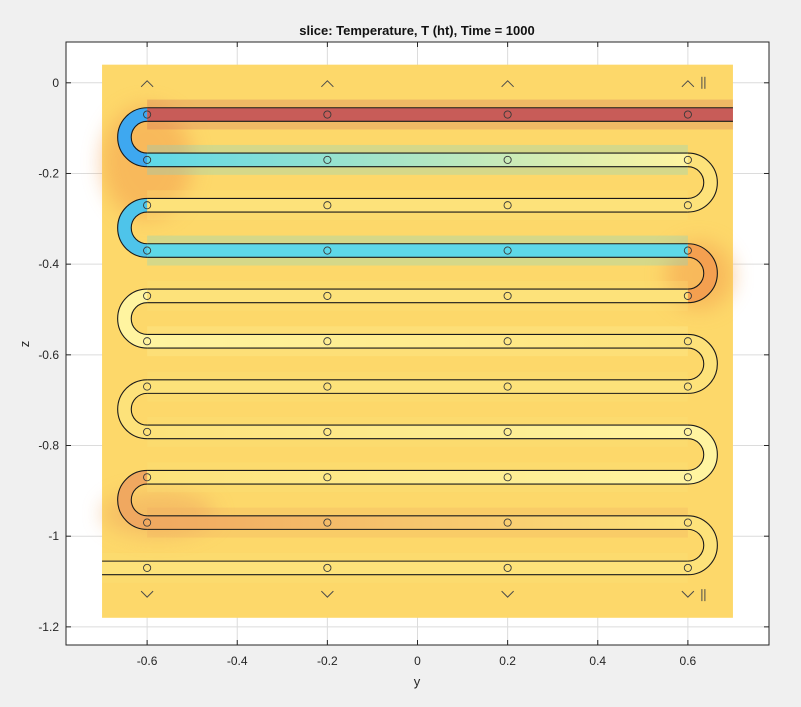 This screenshot has width=801, height=707. Describe the element at coordinates (417, 661) in the screenshot. I see `x-tick-label-3: 0` at that location.